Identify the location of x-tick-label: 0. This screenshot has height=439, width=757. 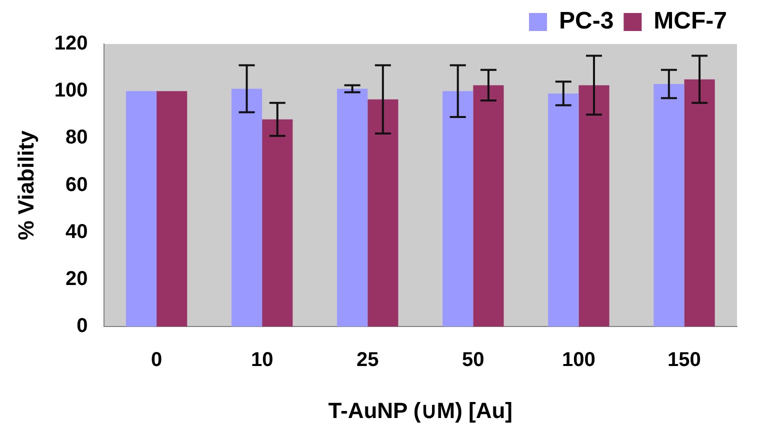
(156, 360).